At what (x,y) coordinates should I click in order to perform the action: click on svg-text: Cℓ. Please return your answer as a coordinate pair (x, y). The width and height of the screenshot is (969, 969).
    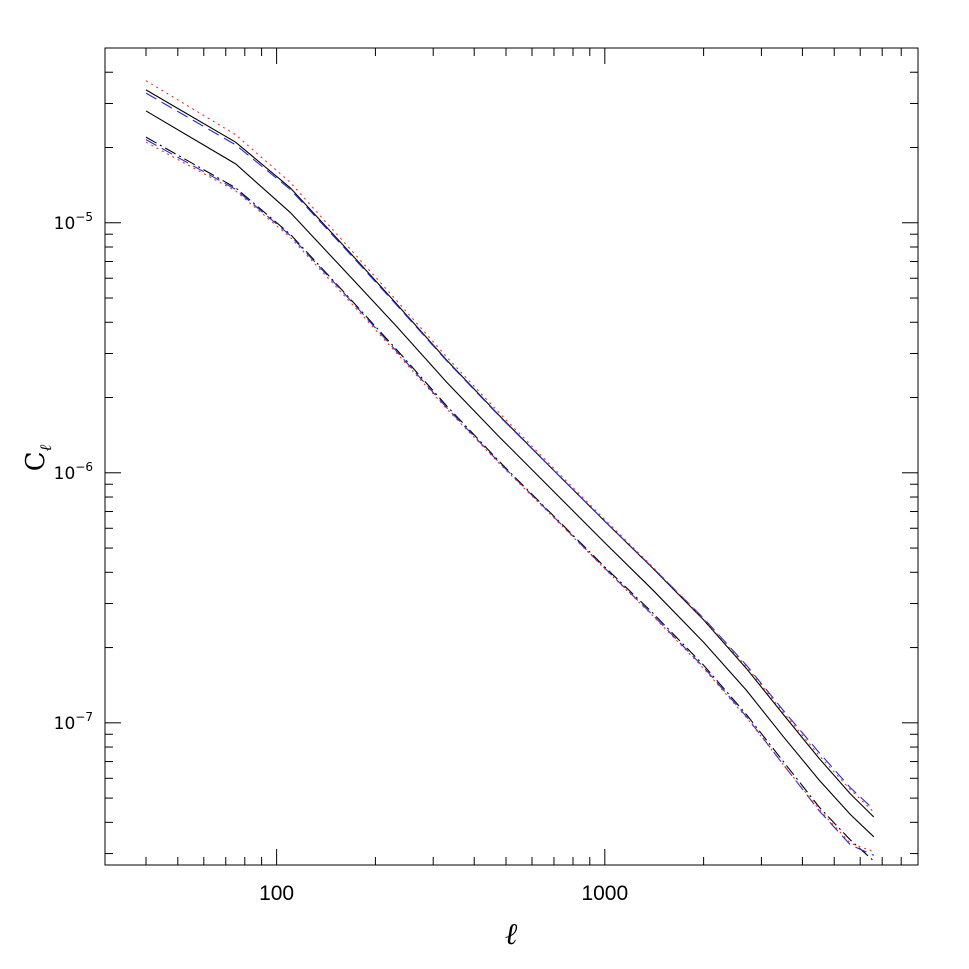
    Looking at the image, I should click on (38, 457).